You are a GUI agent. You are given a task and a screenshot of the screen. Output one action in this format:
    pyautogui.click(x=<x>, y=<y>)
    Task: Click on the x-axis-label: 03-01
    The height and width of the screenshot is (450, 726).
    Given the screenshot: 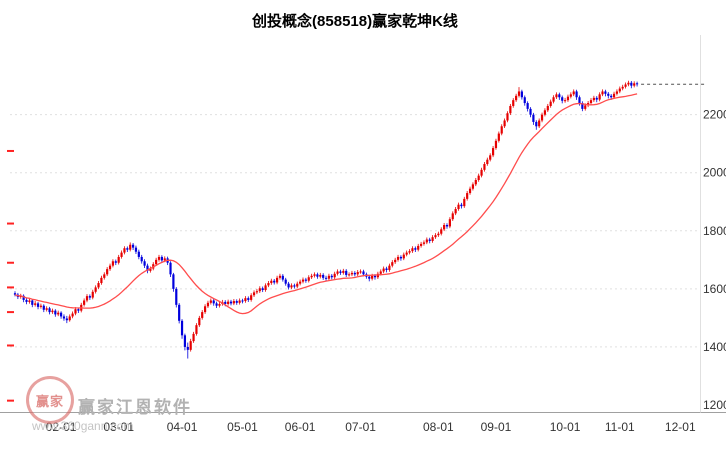 What is the action you would take?
    pyautogui.click(x=118, y=427)
    